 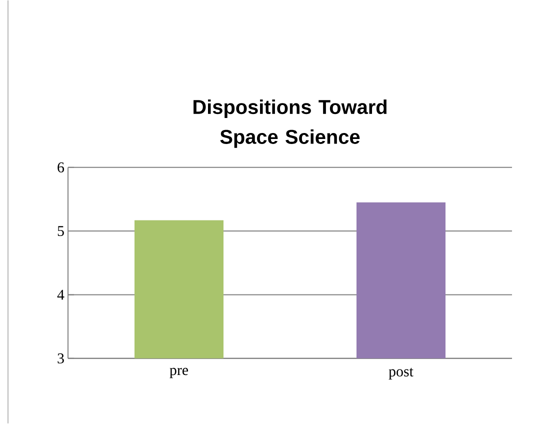 I want to click on y-tick-label: 6, so click(x=61, y=167).